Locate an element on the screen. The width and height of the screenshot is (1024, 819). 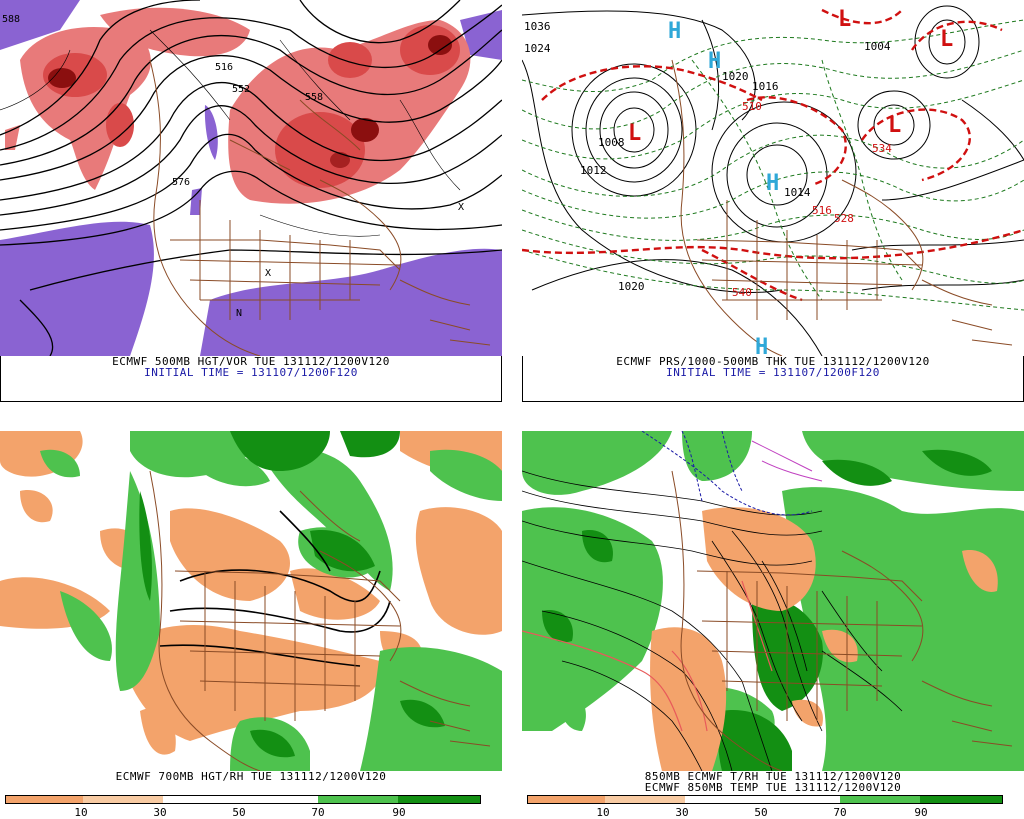
caption-850mb-temp: ECMWF 850MB TEMP TUE 131112/1200V120 is located at coordinates (773, 787).